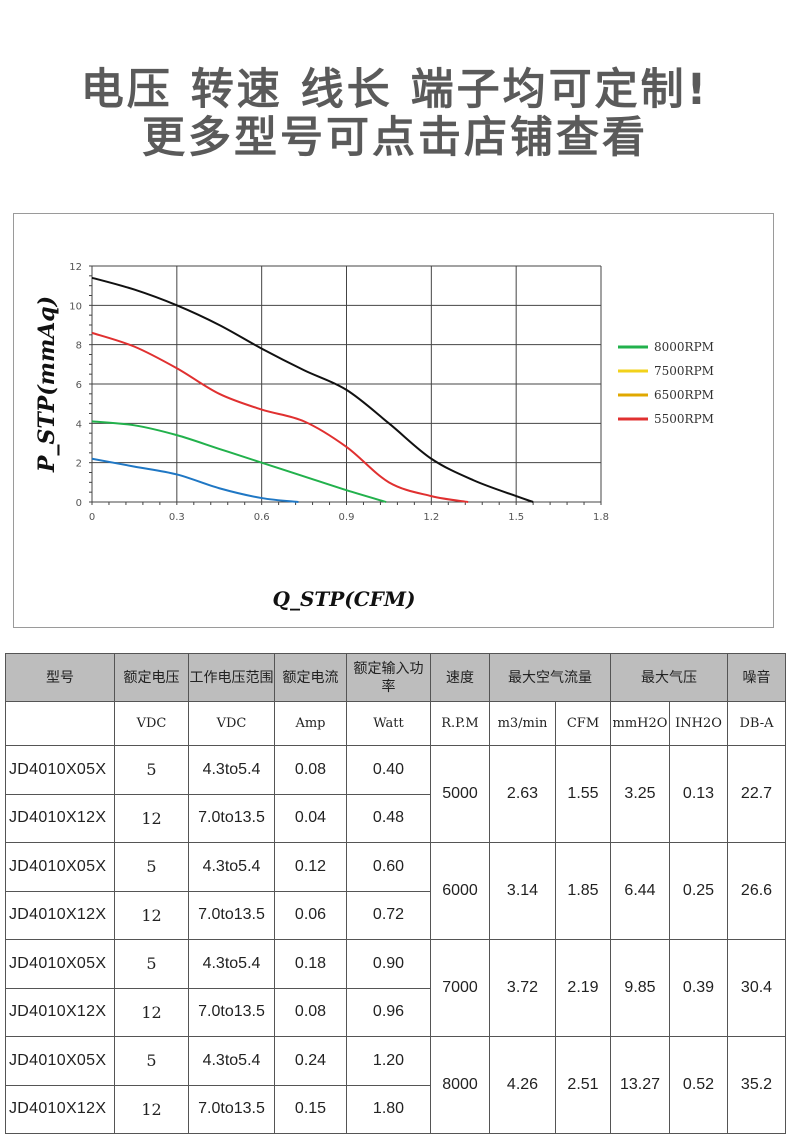  I want to click on x-tick-label: 0.9, so click(347, 517).